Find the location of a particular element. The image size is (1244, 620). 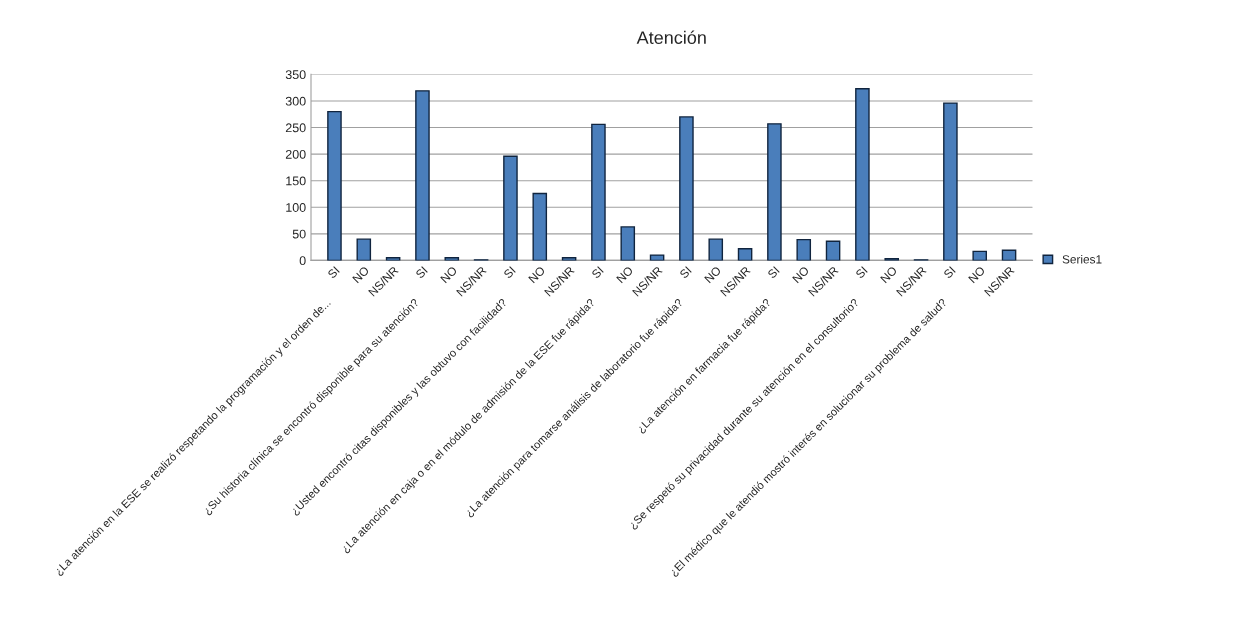

y-tick-label: 200 is located at coordinates (295, 154).